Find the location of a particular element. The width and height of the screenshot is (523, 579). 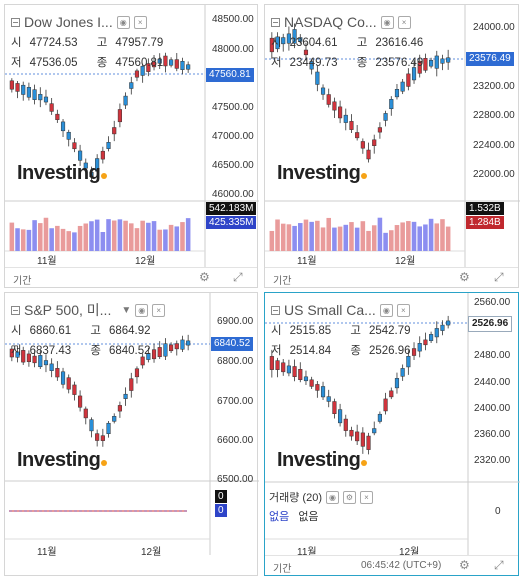

last-price-box: 2526.96 is located at coordinates (490, 324).